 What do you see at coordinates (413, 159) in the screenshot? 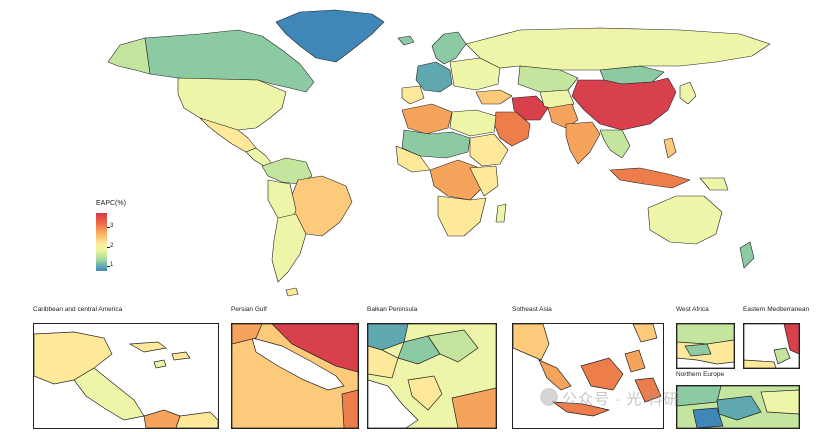
I see `region-west-africa` at bounding box center [413, 159].